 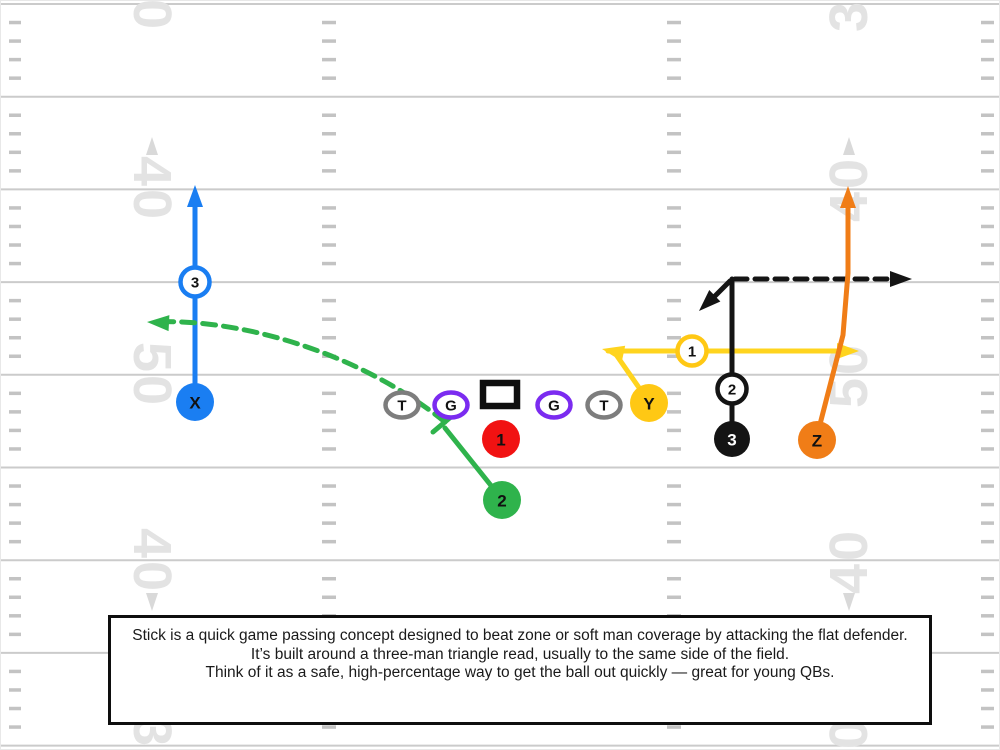 I want to click on route-rb-swing-arrowhead, so click(x=158, y=323).